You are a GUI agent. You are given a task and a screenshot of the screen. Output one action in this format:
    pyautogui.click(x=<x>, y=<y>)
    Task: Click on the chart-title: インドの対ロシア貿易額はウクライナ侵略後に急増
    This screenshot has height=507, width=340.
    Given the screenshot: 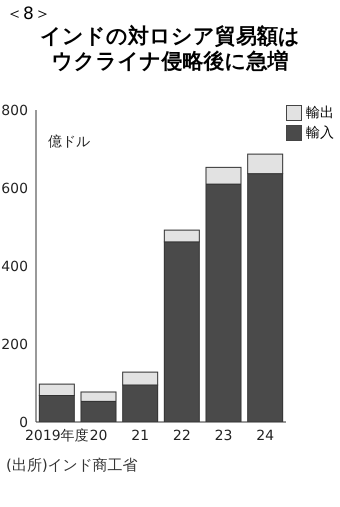 What is the action you would take?
    pyautogui.click(x=170, y=49)
    